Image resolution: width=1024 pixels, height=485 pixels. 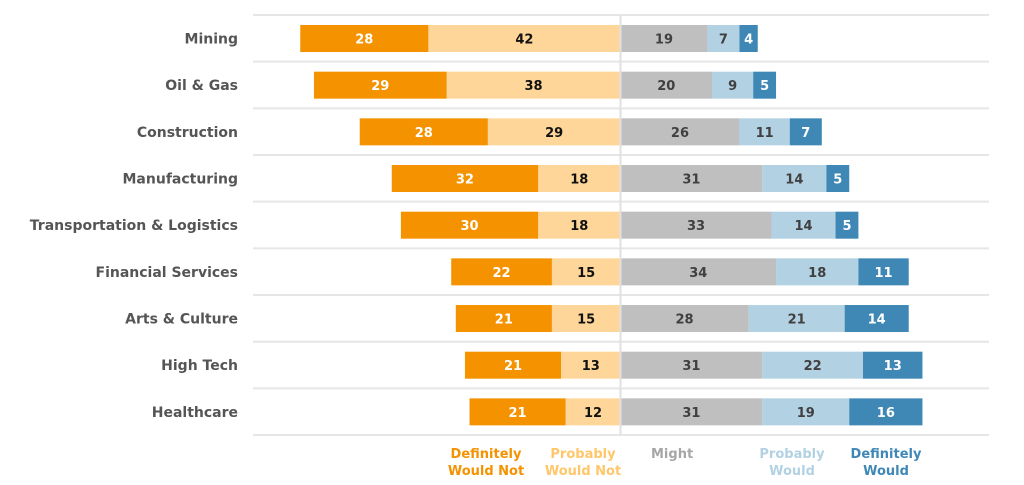 I want to click on bar-definitely-would-financial-services, so click(x=883, y=272).